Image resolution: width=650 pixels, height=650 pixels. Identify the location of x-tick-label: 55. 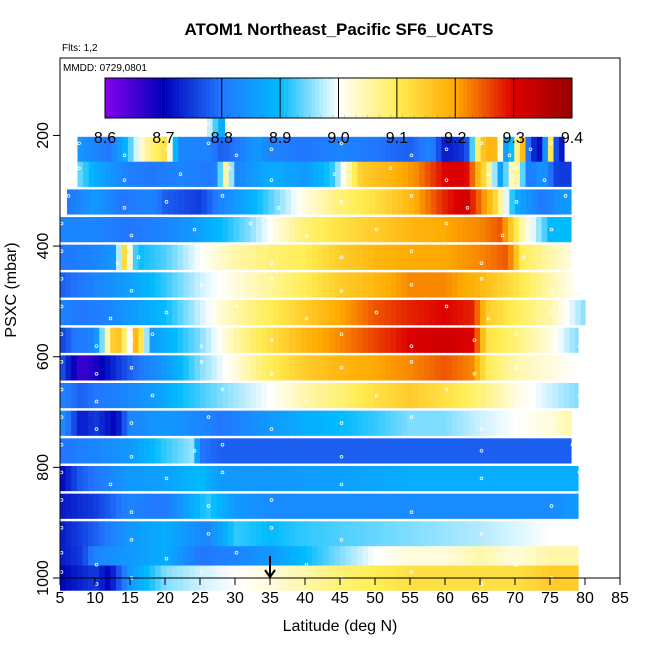
(410, 598).